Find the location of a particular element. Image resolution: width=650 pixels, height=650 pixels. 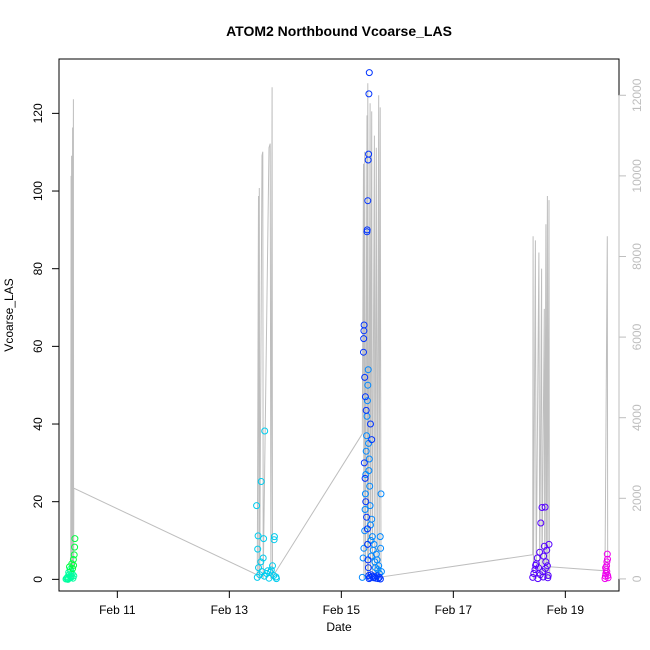

x-tick-label: Feb 17 is located at coordinates (454, 610).